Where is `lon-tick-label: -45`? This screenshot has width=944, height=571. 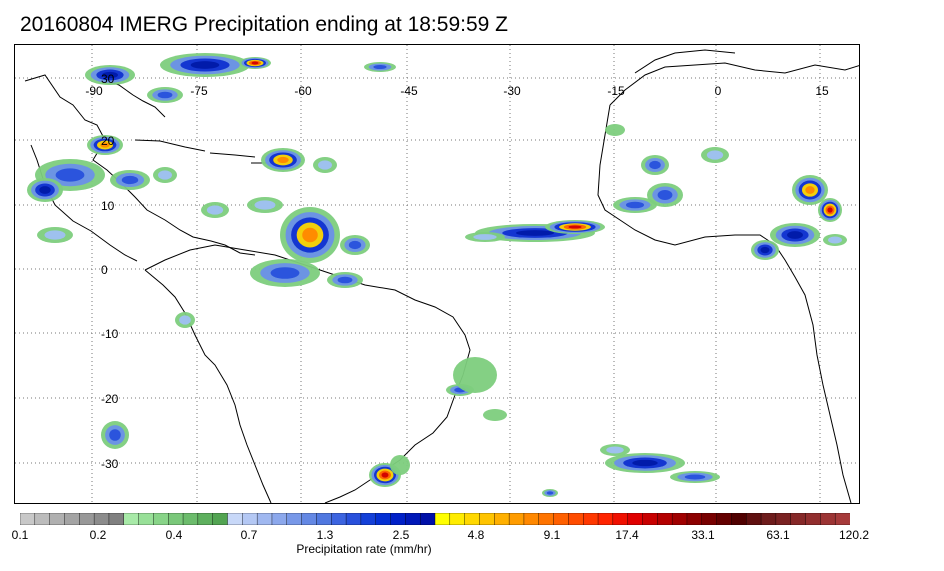 lon-tick-label: -45 is located at coordinates (409, 91).